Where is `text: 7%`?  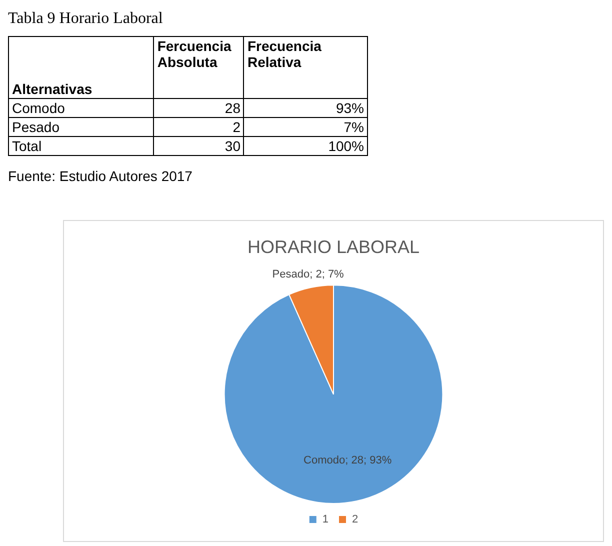
text: 7% is located at coordinates (306, 127).